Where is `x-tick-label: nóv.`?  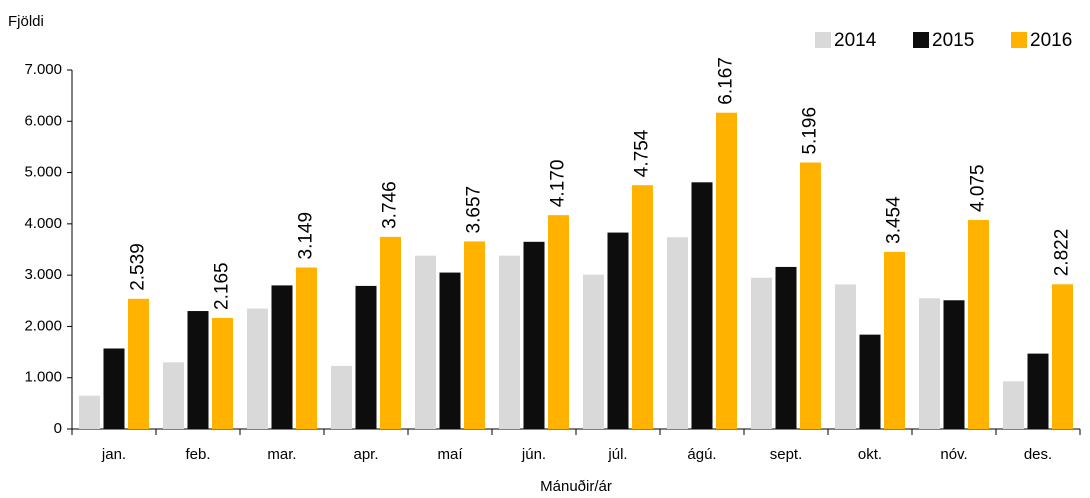
x-tick-label: nóv. is located at coordinates (953, 454).